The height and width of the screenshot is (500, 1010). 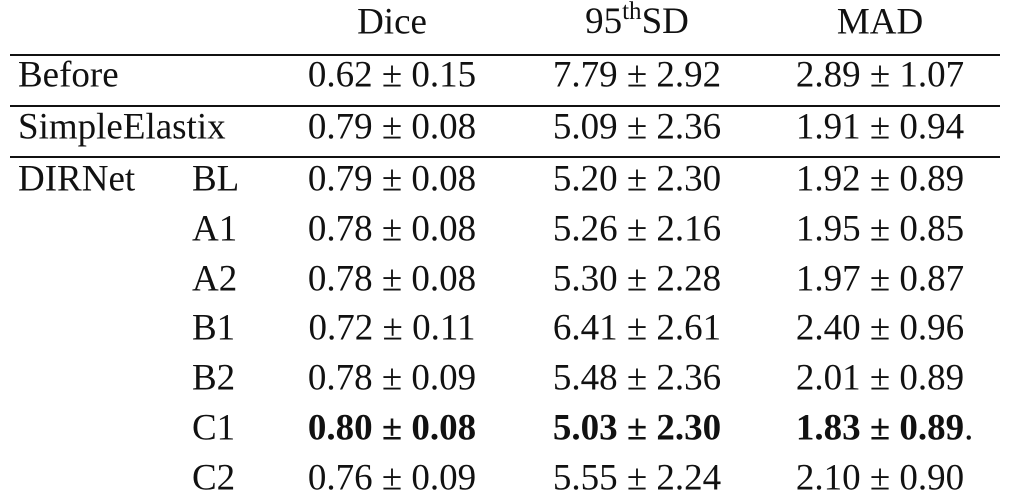 I want to click on cell: 5.09 ± 2.36, so click(x=637, y=126).